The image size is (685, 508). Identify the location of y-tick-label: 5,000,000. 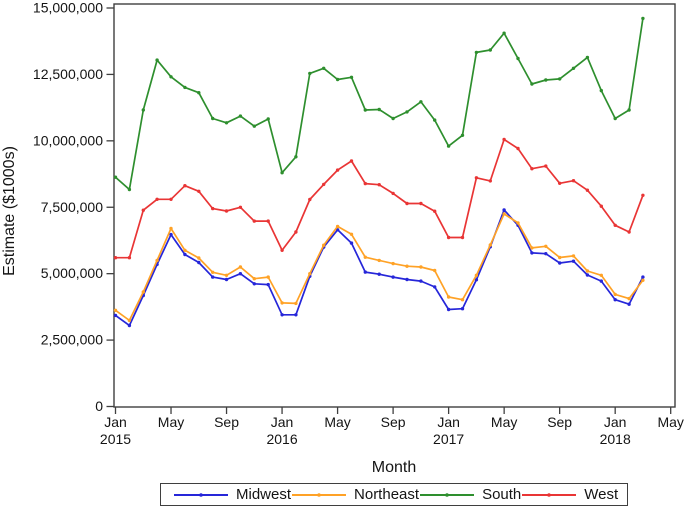
(72, 273).